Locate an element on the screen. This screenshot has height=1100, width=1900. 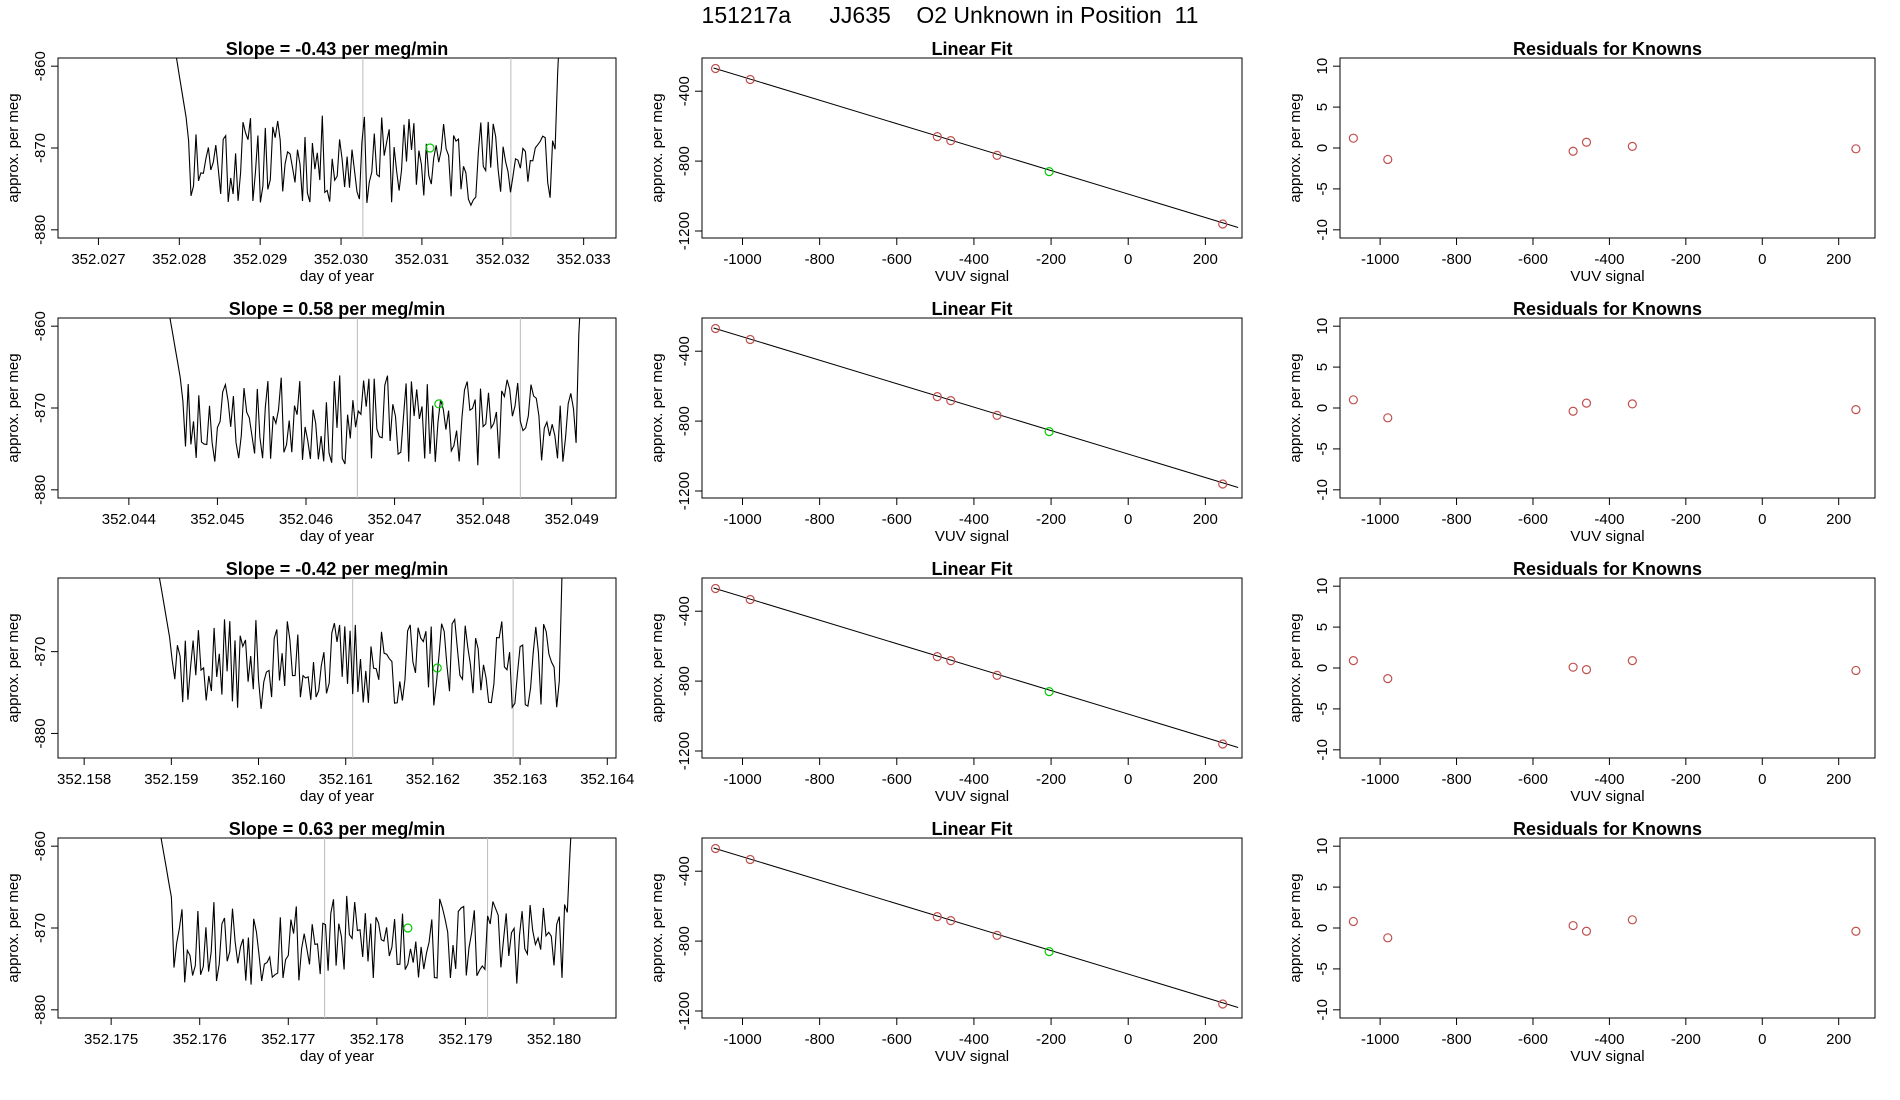
x-tick-label: 352.028 is located at coordinates (179, 259).